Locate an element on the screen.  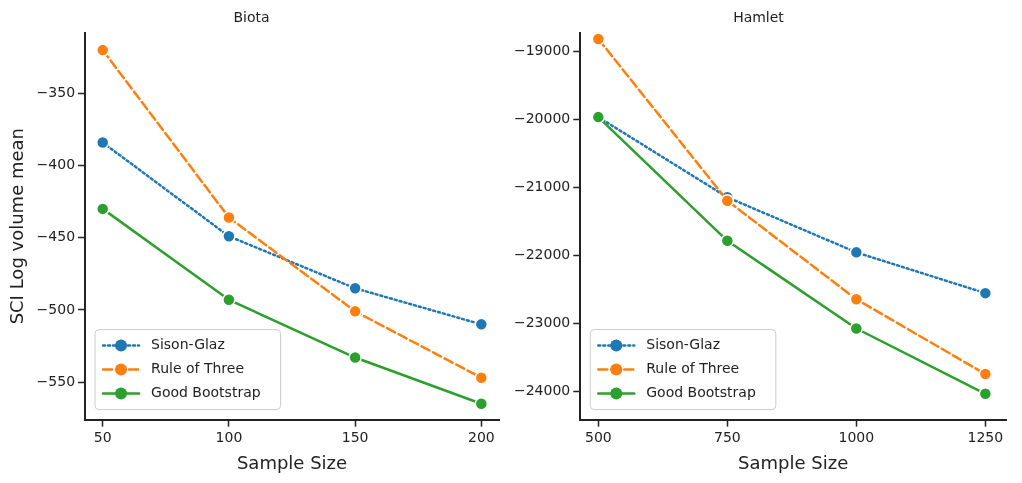
y-tick-label: −550 is located at coordinates (56, 380).